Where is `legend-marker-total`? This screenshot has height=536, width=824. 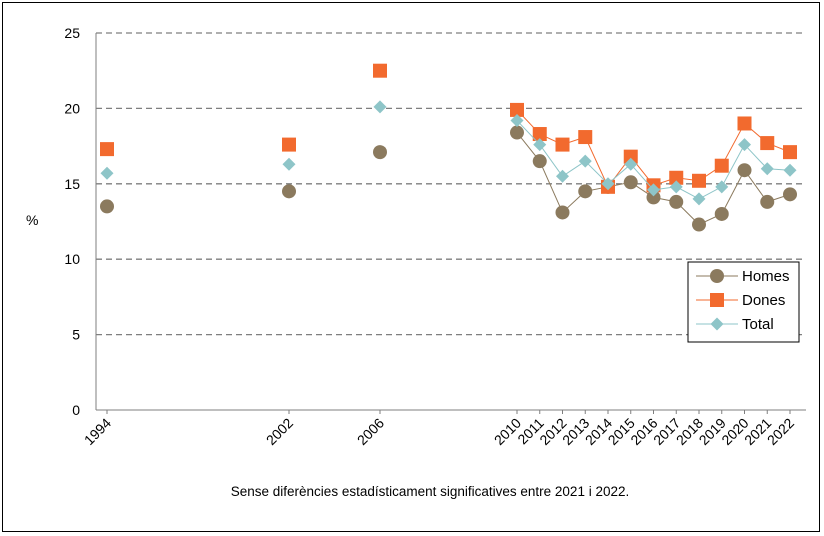 legend-marker-total is located at coordinates (717, 324).